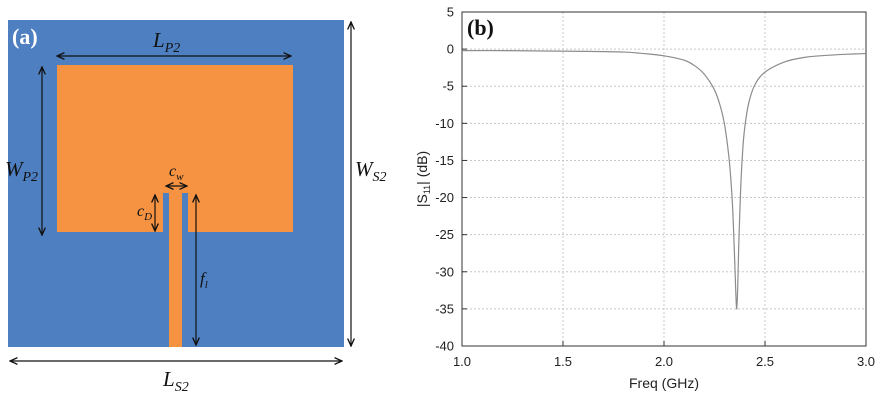 The width and height of the screenshot is (880, 398). I want to click on y-tick-label: -35, so click(444, 308).